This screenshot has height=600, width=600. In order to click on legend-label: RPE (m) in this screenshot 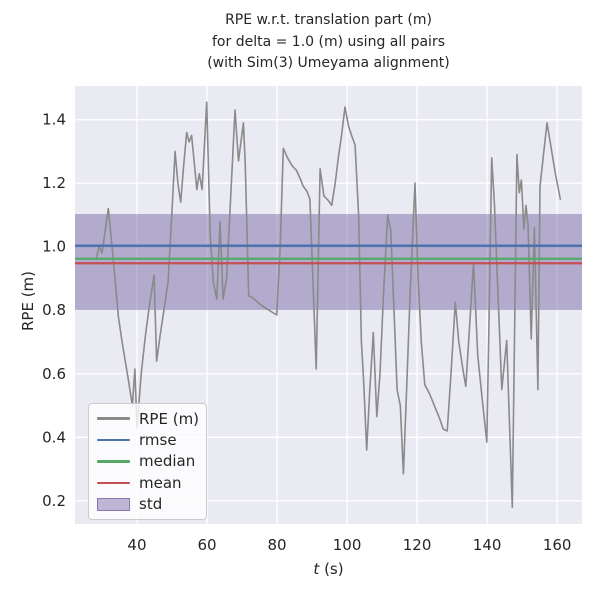, I will do `click(169, 418)`.